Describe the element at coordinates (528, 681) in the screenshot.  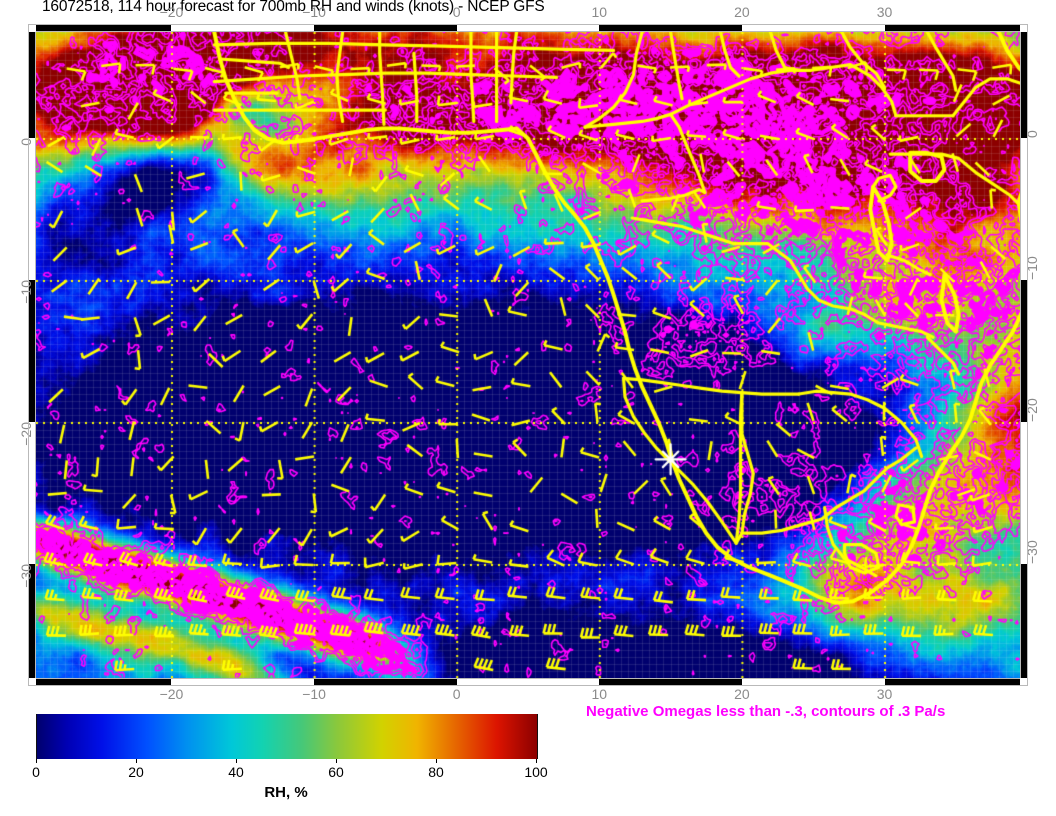
I see `map-frame-bottom` at that location.